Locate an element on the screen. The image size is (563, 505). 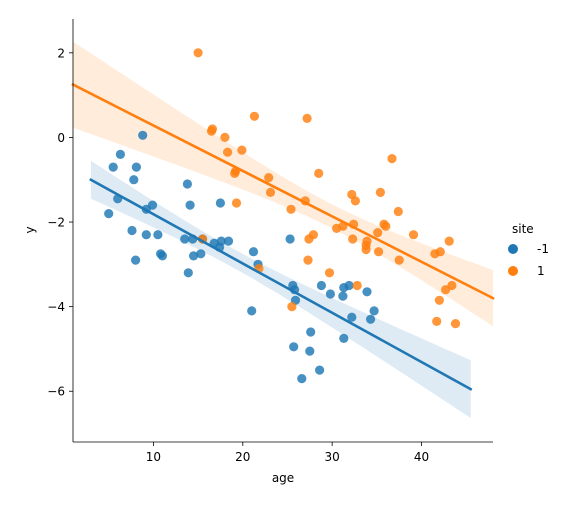
legend-title: site is located at coordinates (523, 229).